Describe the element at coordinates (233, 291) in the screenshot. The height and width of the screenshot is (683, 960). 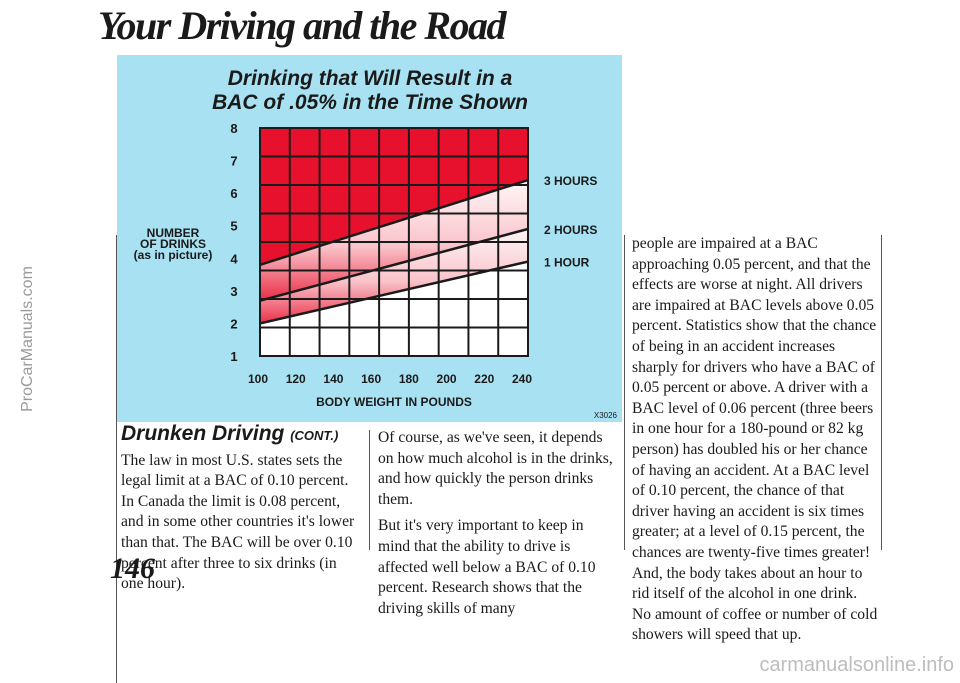
I see `y-tick-label: 3` at that location.